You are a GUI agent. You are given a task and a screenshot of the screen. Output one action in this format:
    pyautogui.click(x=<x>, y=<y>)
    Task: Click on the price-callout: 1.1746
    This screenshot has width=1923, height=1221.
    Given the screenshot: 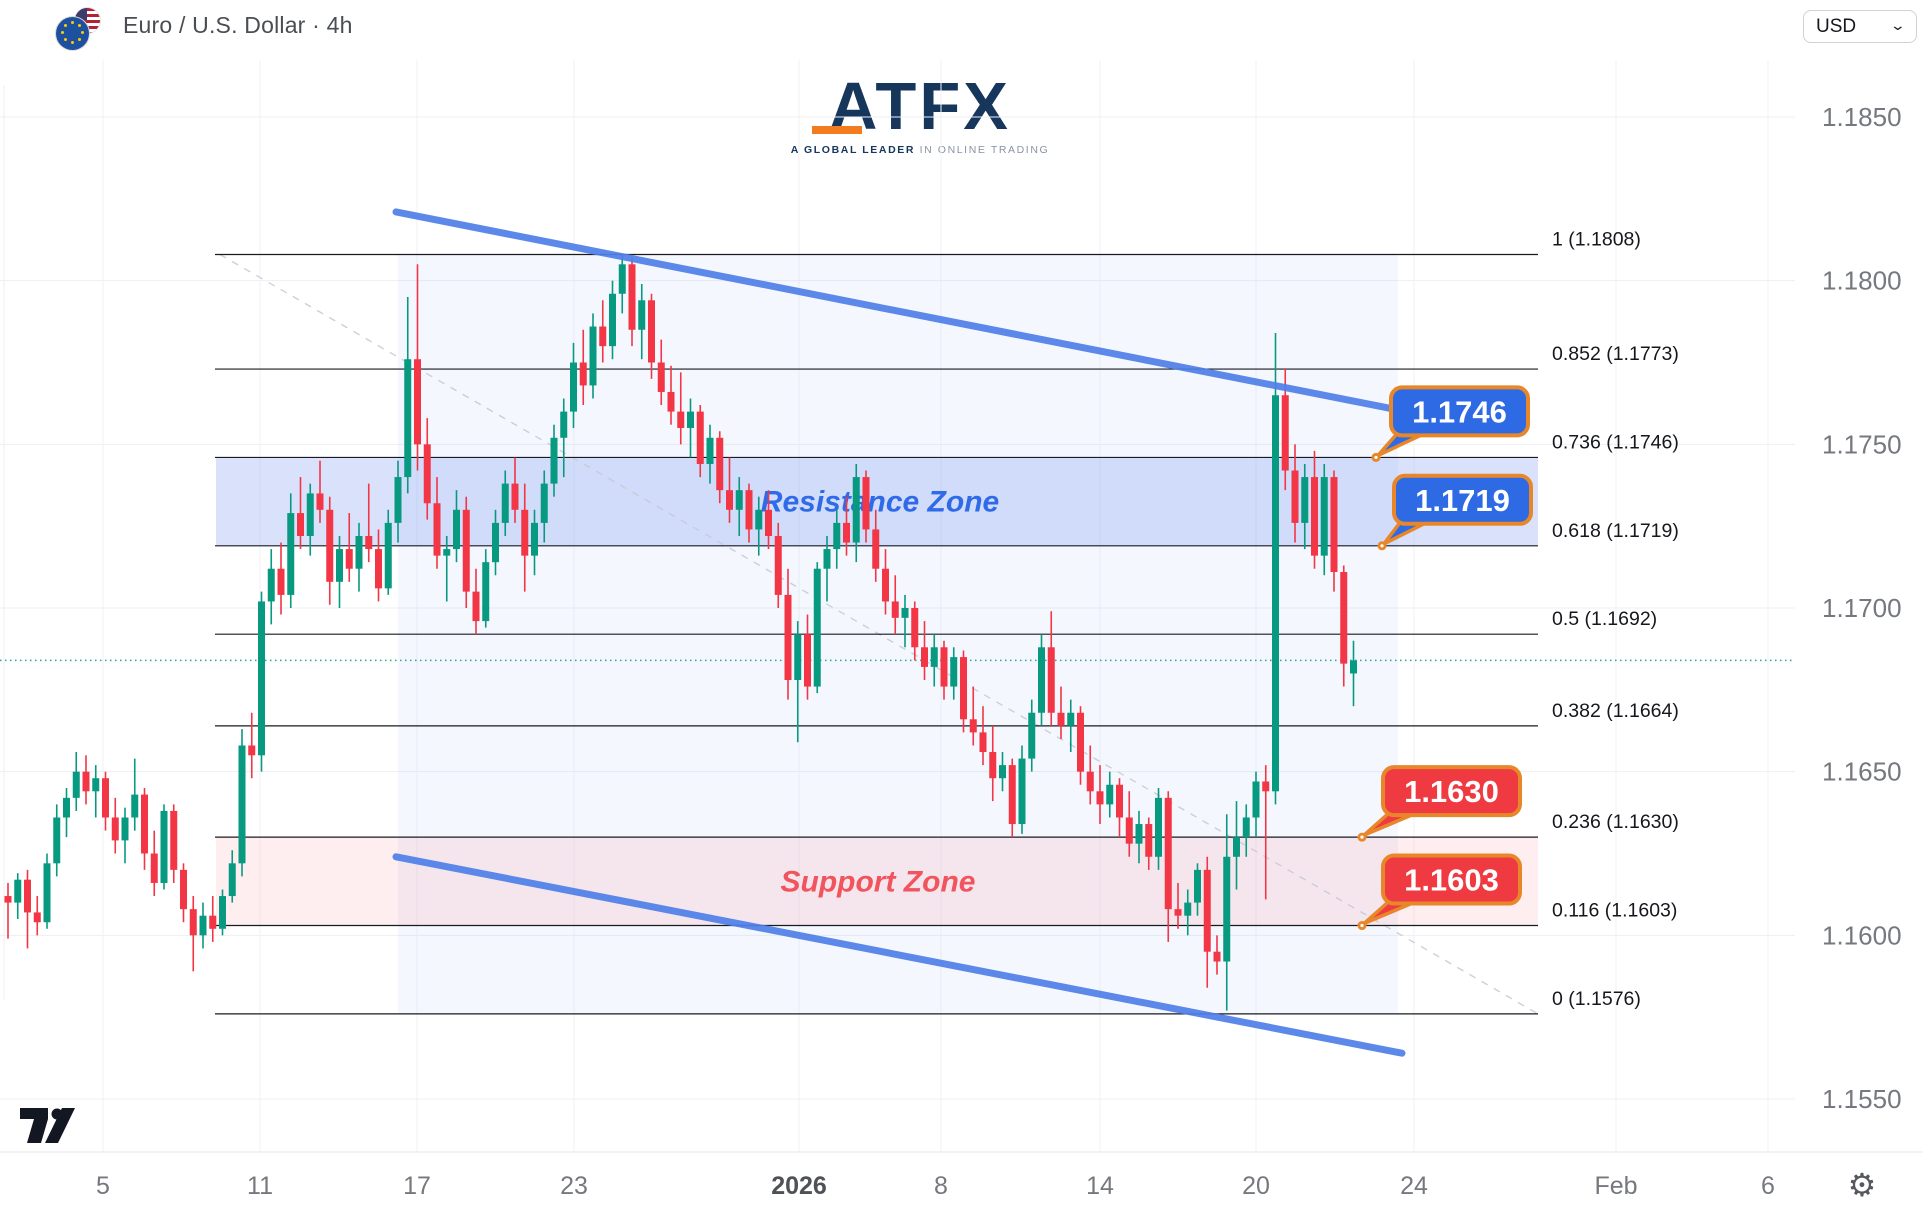 What is the action you would take?
    pyautogui.click(x=1450, y=423)
    